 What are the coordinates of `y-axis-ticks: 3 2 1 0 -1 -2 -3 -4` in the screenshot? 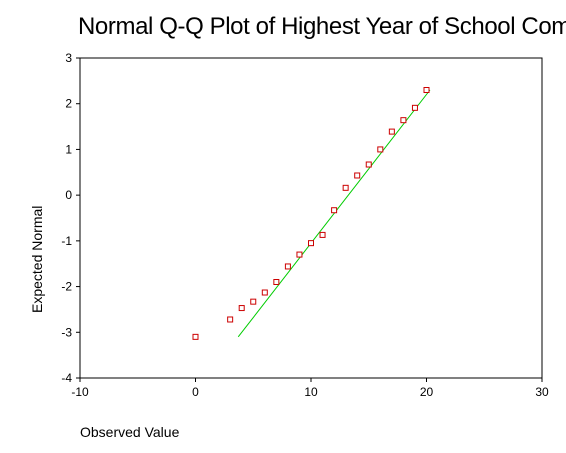 It's located at (70, 218).